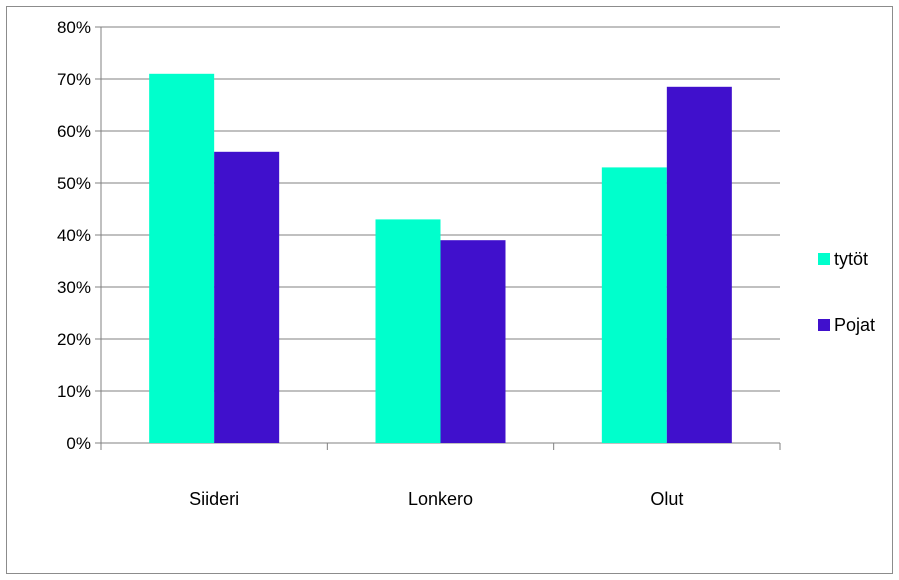 The image size is (899, 580). What do you see at coordinates (214, 499) in the screenshot?
I see `x-category-label: Siideri` at bounding box center [214, 499].